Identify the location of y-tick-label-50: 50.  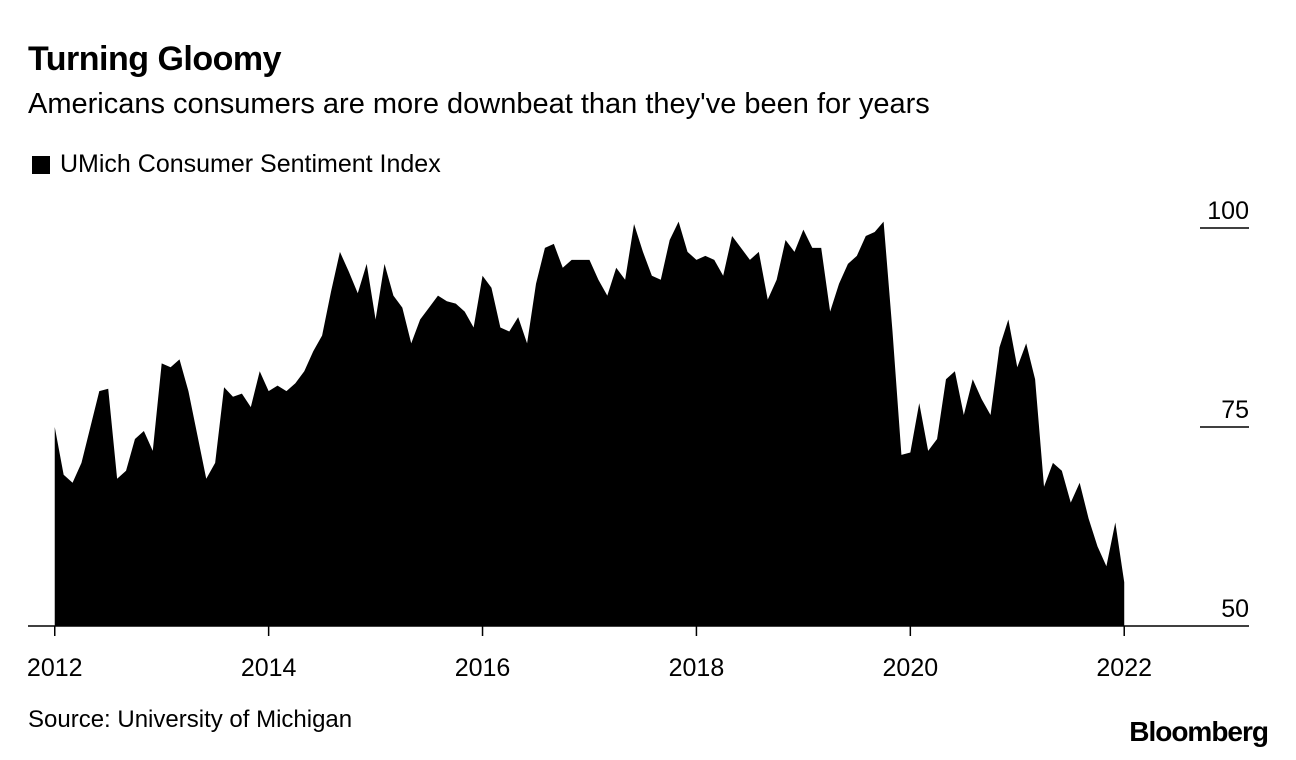
(1235, 609).